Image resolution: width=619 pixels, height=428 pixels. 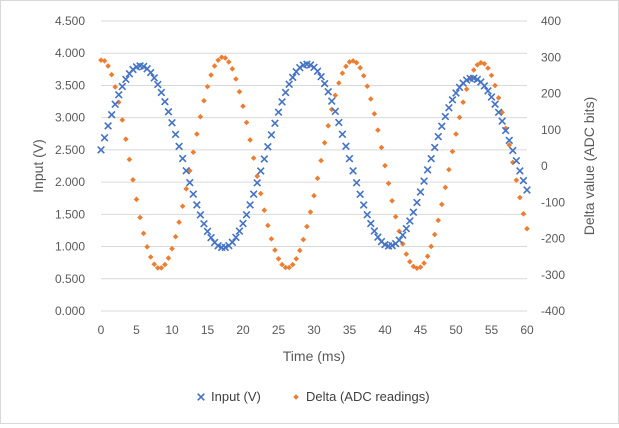 I want to click on y-tick-label: 3.500, so click(x=70, y=85).